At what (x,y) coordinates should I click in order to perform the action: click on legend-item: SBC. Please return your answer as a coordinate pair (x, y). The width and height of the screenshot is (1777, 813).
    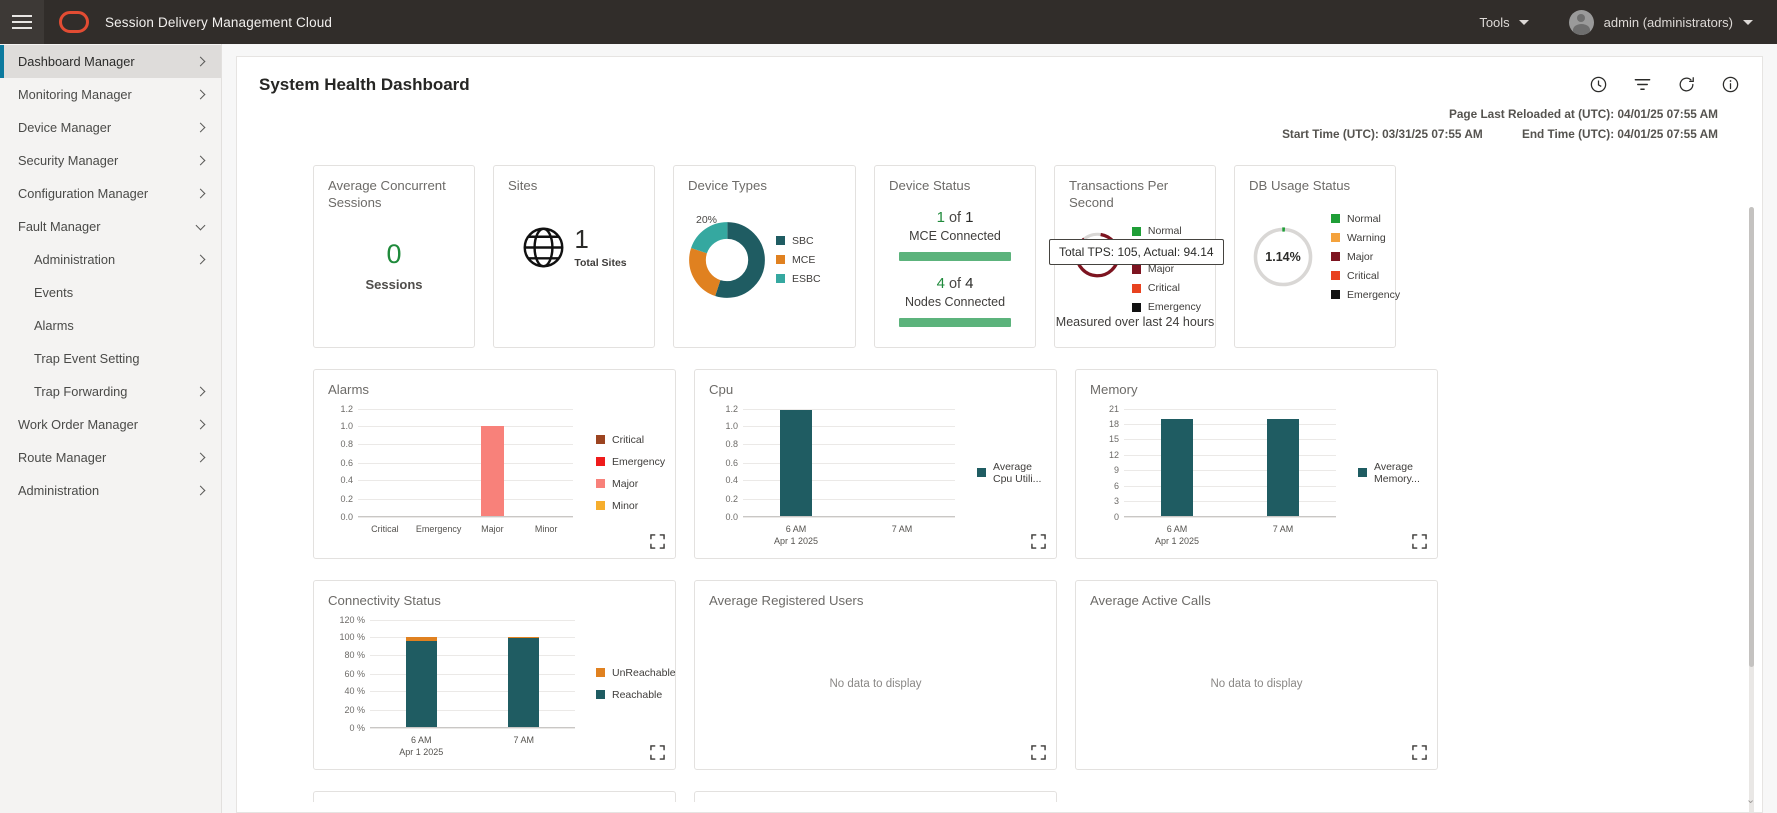
    Looking at the image, I should click on (798, 241).